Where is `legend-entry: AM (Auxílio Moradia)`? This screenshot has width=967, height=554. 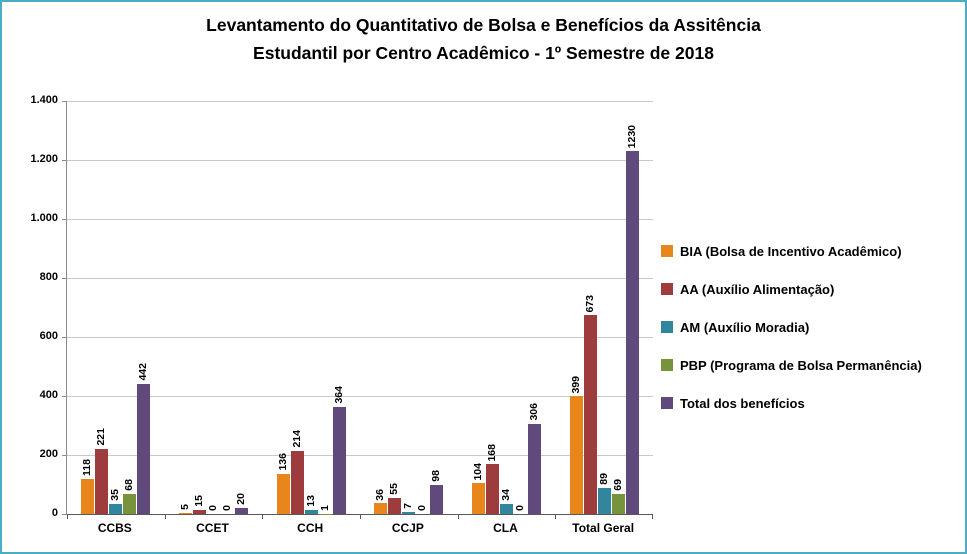
legend-entry: AM (Auxílio Moradia) is located at coordinates (791, 327).